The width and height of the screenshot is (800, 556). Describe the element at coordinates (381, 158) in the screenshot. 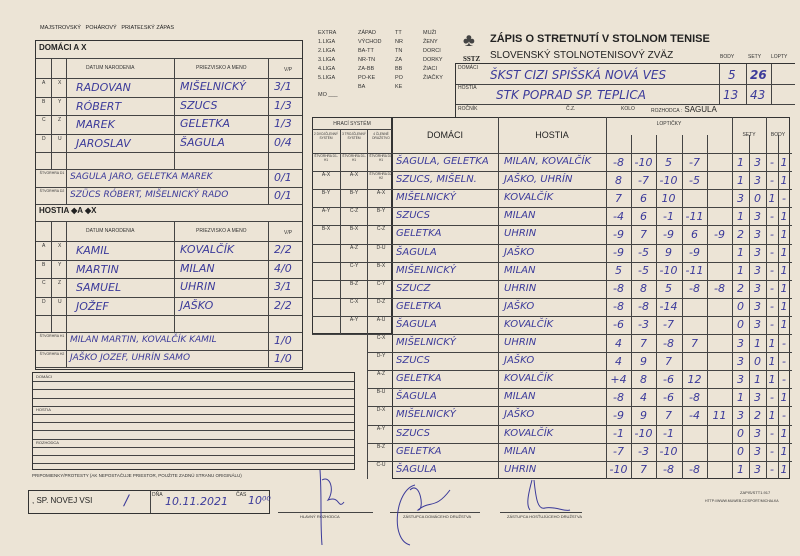

I see `system-pair: ŠTVORHRA D1-H1` at that location.